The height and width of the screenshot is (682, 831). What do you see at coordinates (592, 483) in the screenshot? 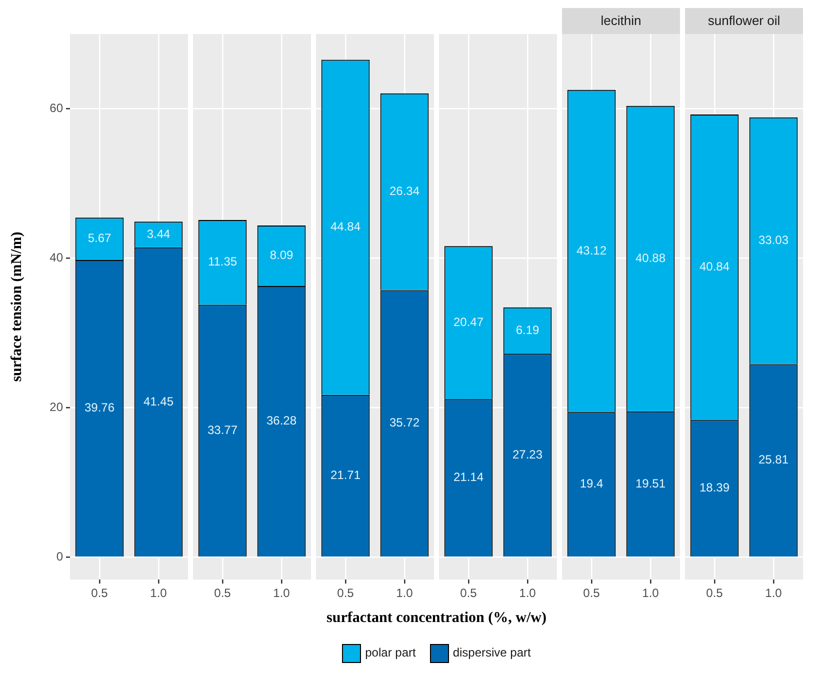
I see `data-label: 19.4` at bounding box center [592, 483].